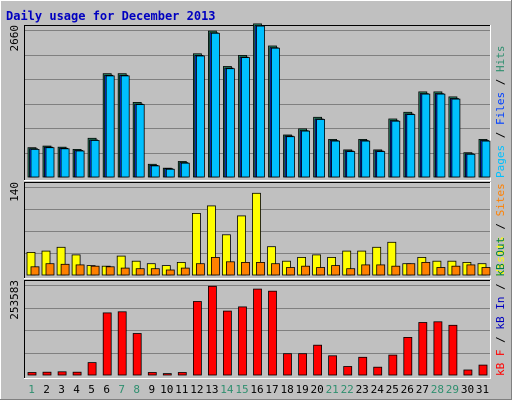 The width and height of the screenshot is (512, 400). I want to click on x-tick-day-15: 15, so click(241, 389).